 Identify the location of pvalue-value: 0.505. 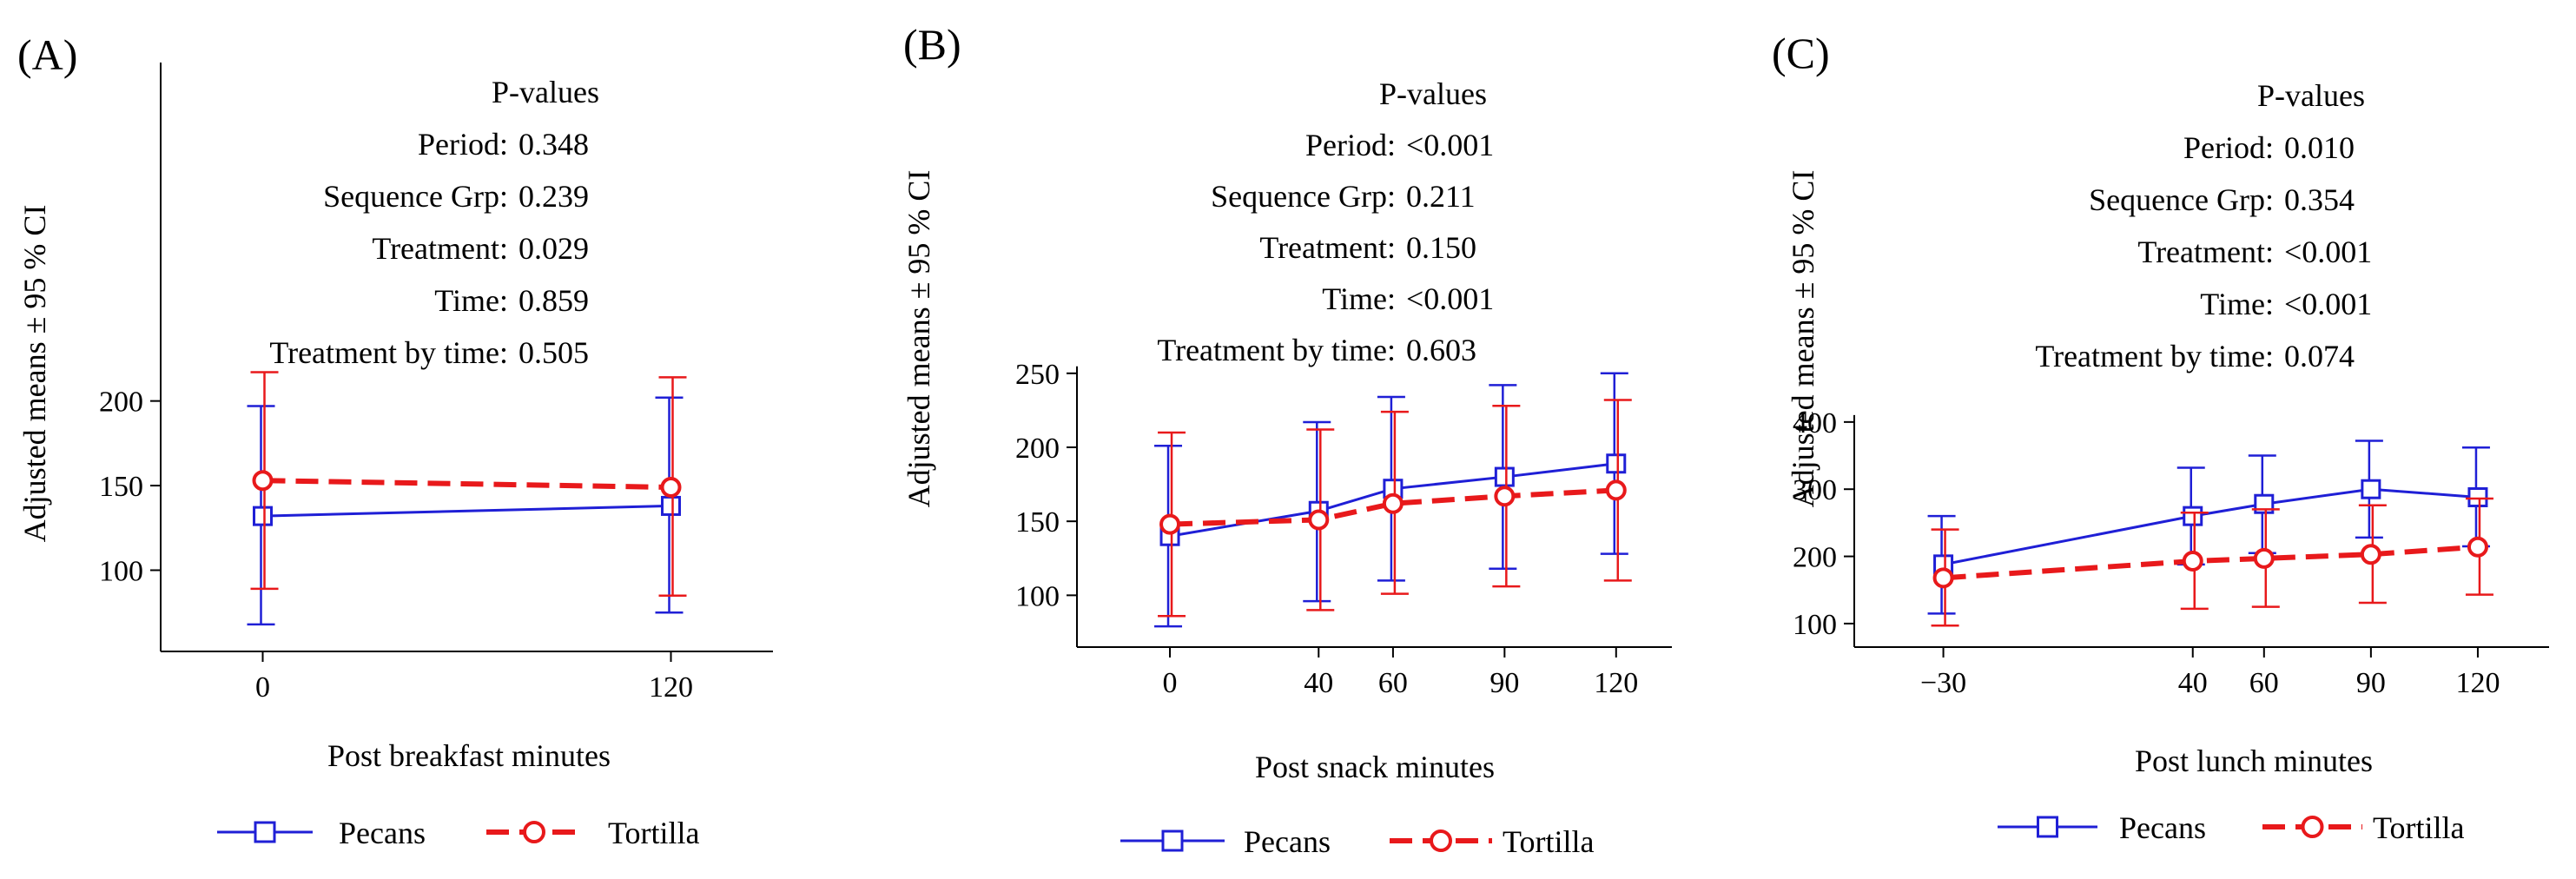
(554, 352).